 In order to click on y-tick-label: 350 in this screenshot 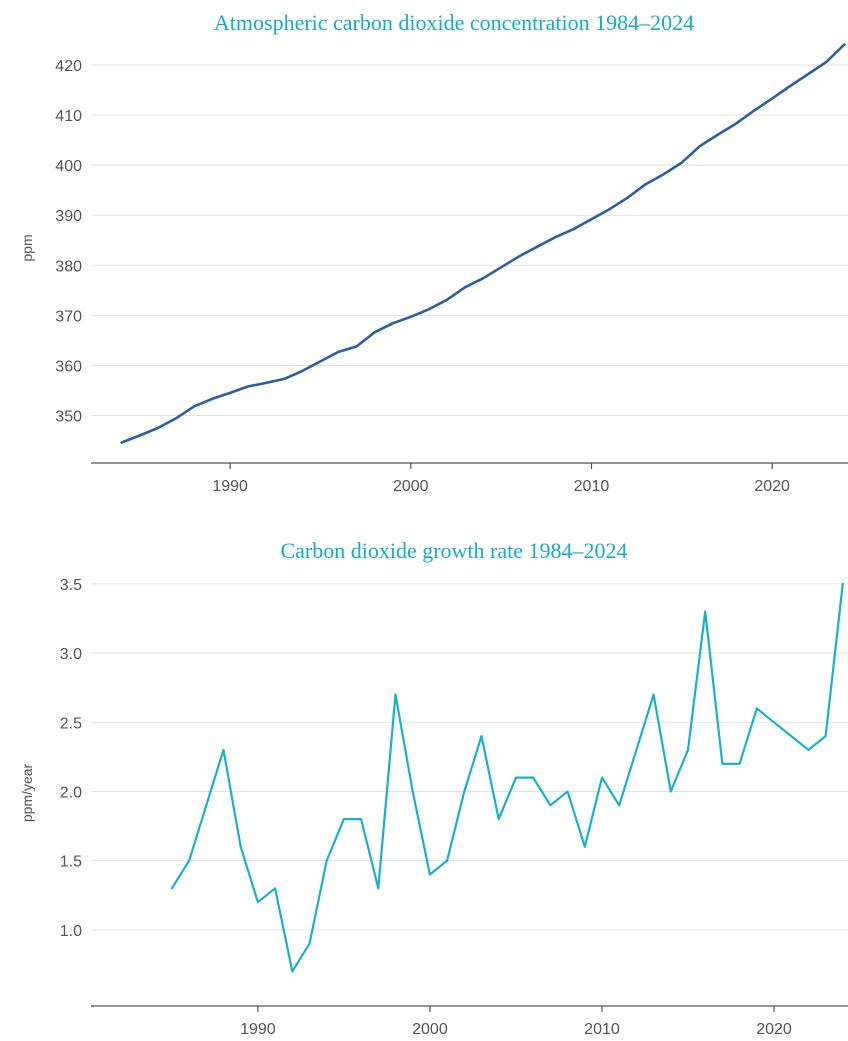, I will do `click(68, 416)`.